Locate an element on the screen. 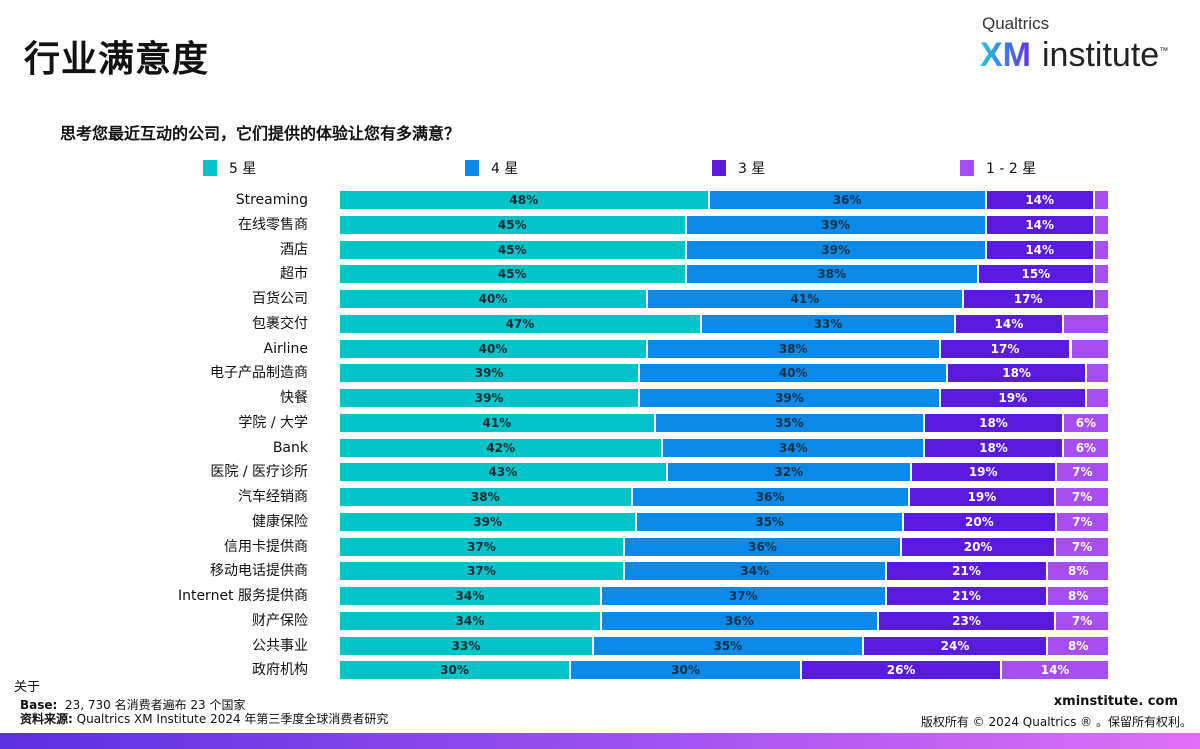 The width and height of the screenshot is (1200, 749). footer-copyright: 版权所有 © 2024 Qualtrics ® 。保留所有权利。 is located at coordinates (1056, 722).